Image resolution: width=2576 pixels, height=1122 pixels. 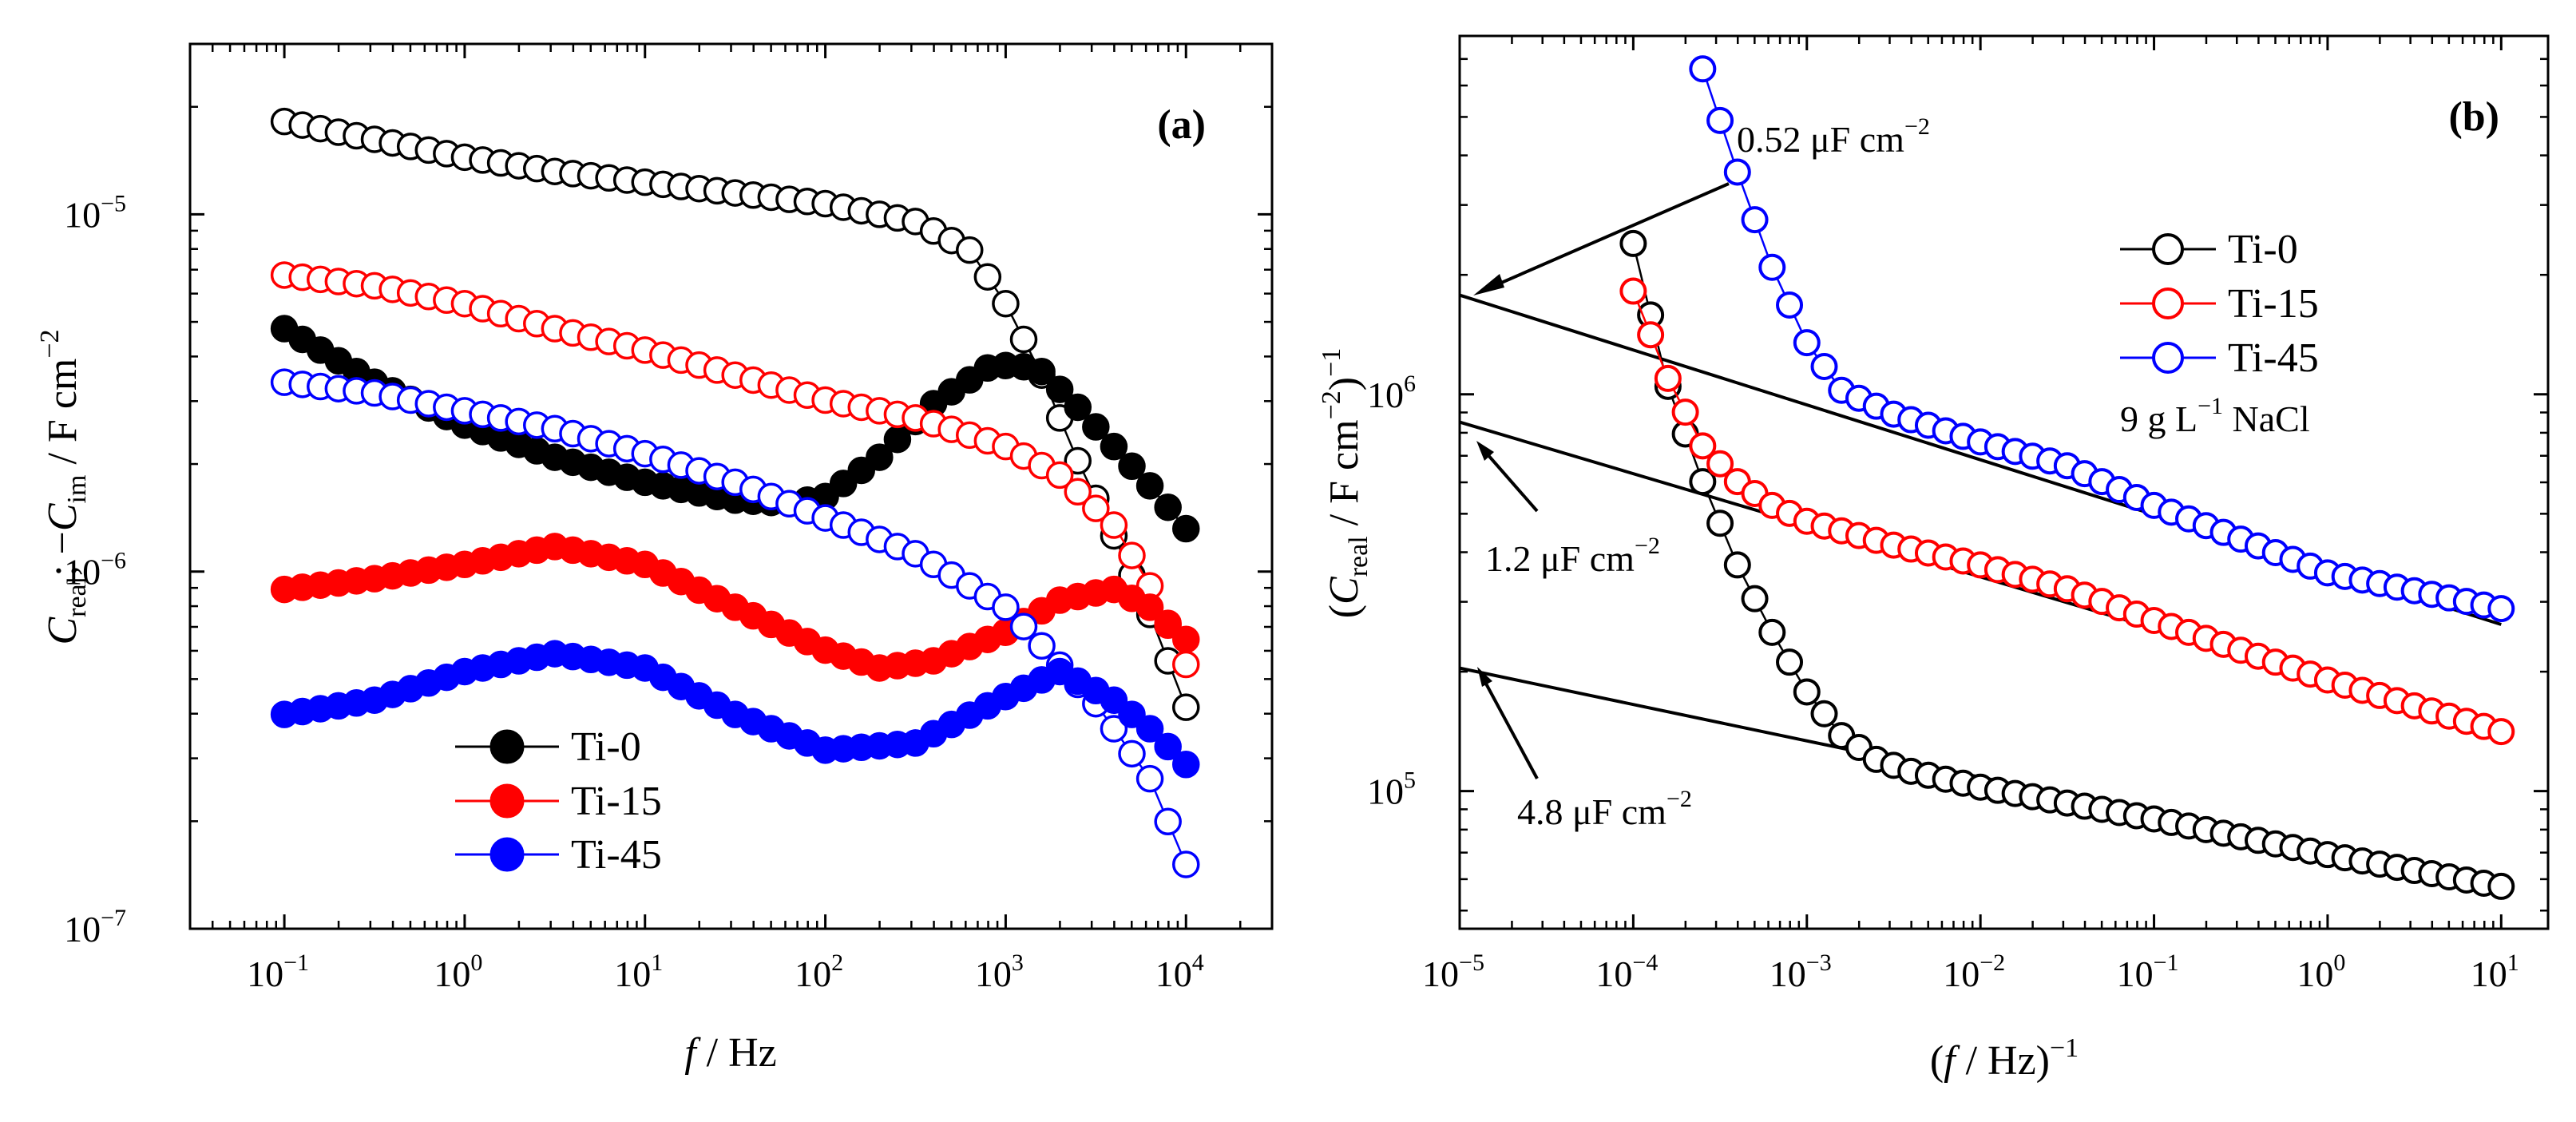 I want to click on legend-b-condition: 9 g L−1 NaCl, so click(x=2215, y=416).